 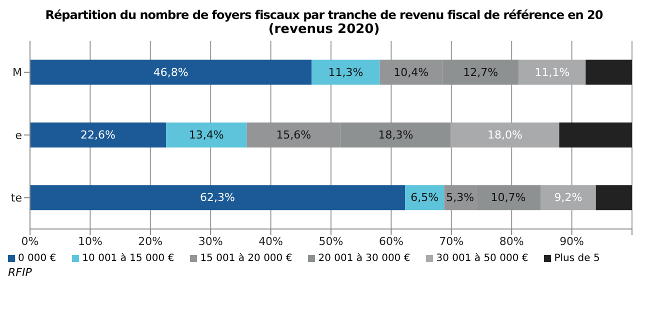 I want to click on y-tick-label: M, so click(x=17, y=73).